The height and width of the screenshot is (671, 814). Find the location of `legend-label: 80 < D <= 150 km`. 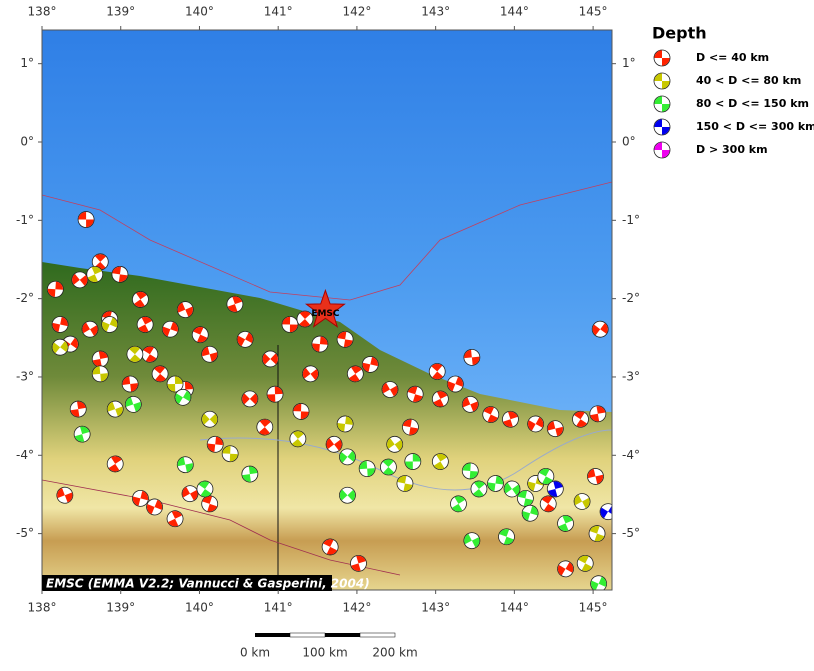

legend-label: 80 < D <= 150 km is located at coordinates (752, 103).